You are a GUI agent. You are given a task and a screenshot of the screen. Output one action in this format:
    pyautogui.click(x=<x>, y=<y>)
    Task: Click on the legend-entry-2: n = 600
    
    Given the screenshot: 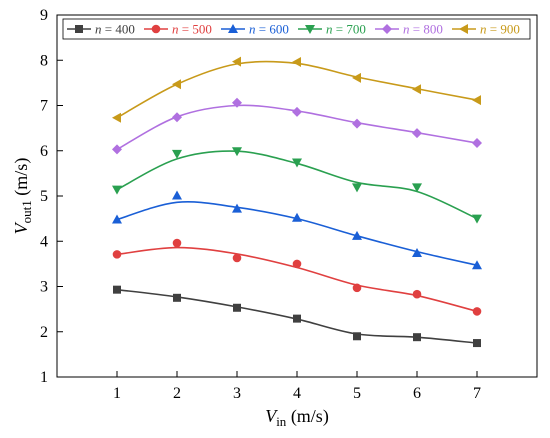 What is the action you would take?
    pyautogui.click(x=255, y=29)
    